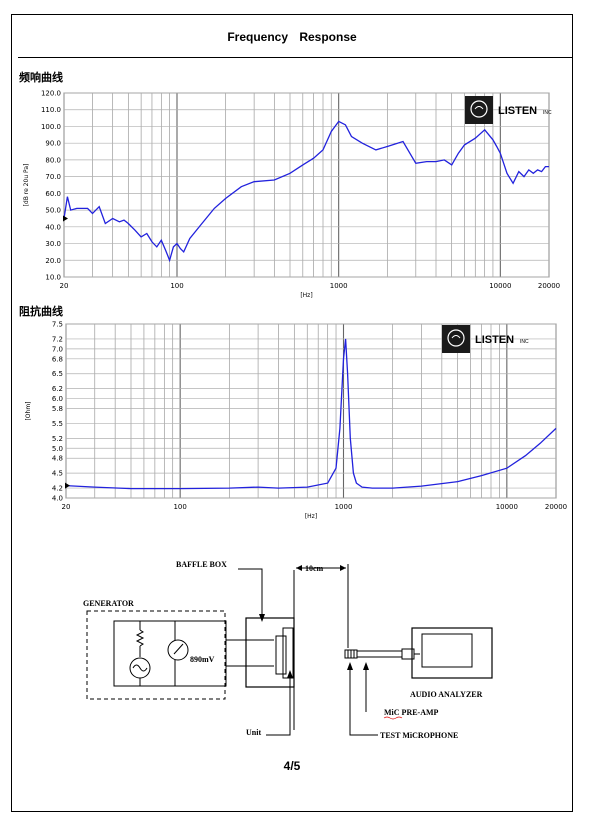 The height and width of the screenshot is (826, 595). What do you see at coordinates (28, 410) in the screenshot?
I see `y-axis-label: [Ohm]` at bounding box center [28, 410].